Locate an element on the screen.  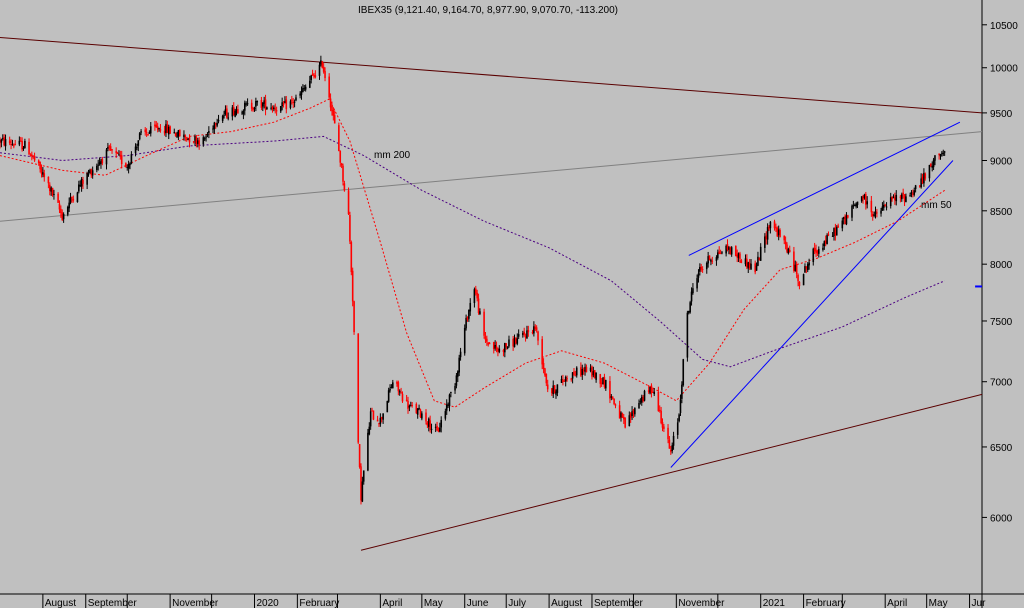
x-tick-label: February is located at coordinates (826, 603).